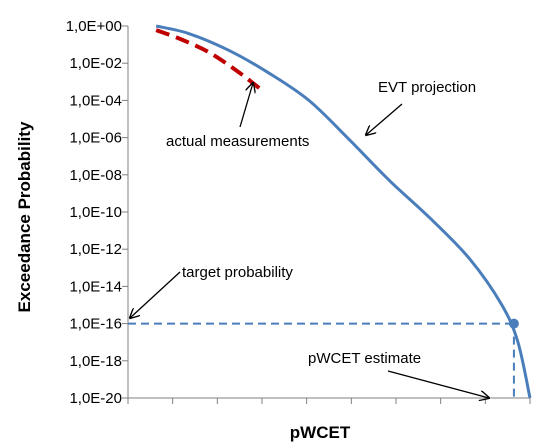  What do you see at coordinates (95, 398) in the screenshot?
I see `y-tick-label: 1,0E-20` at bounding box center [95, 398].